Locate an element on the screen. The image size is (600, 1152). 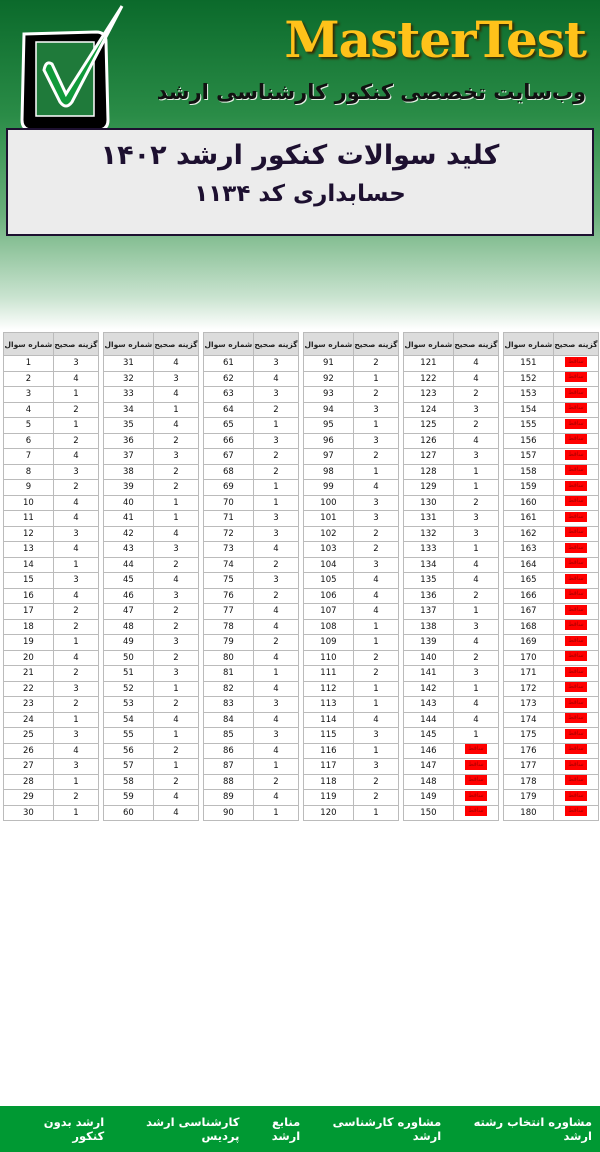
question-number: 112 is located at coordinates (328, 688).